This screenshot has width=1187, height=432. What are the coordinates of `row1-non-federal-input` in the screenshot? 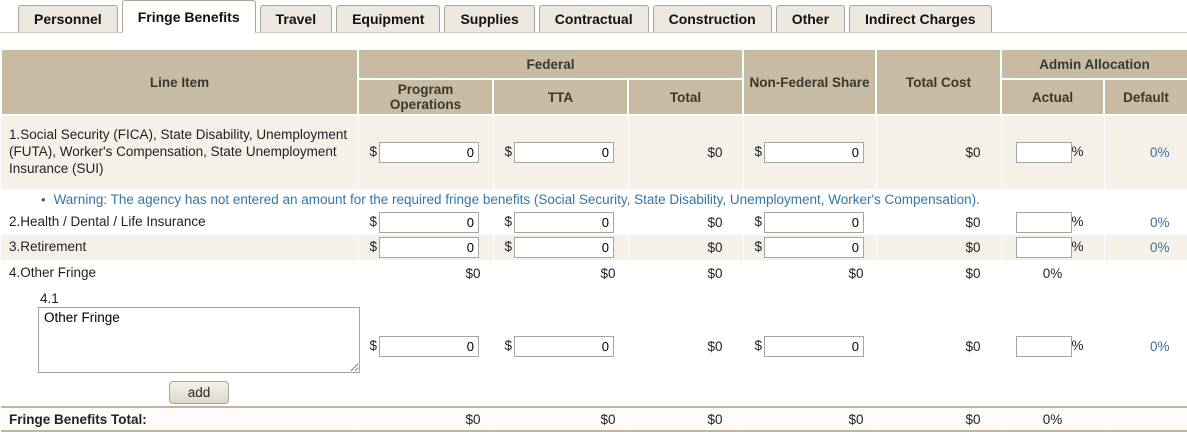 It's located at (814, 152).